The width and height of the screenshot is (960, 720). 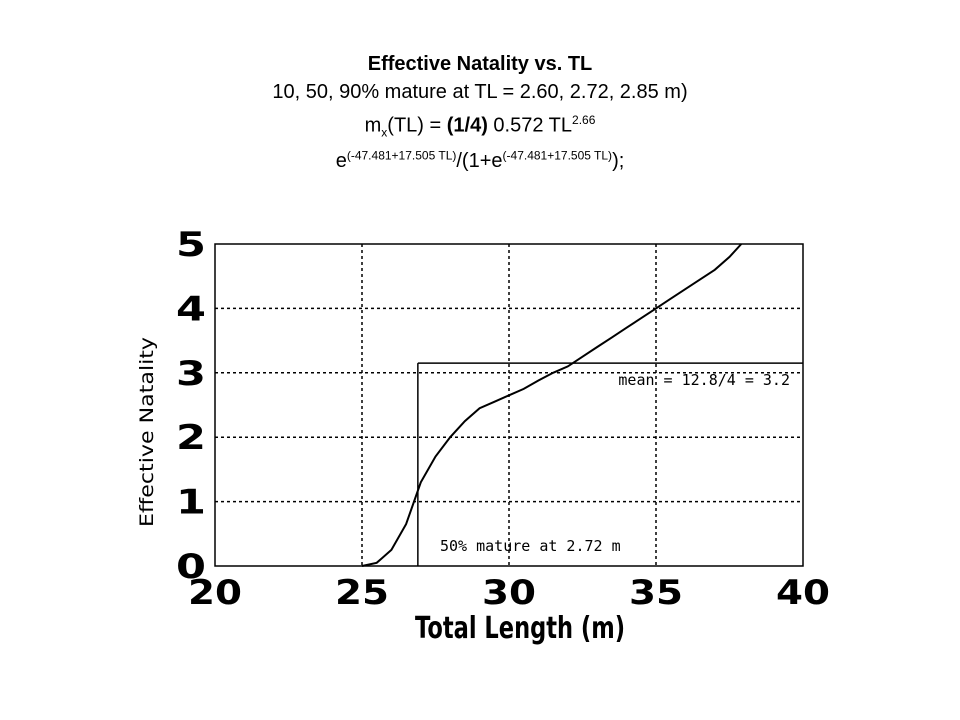 What do you see at coordinates (191, 374) in the screenshot?
I see `y-tick-label-3: 3` at bounding box center [191, 374].